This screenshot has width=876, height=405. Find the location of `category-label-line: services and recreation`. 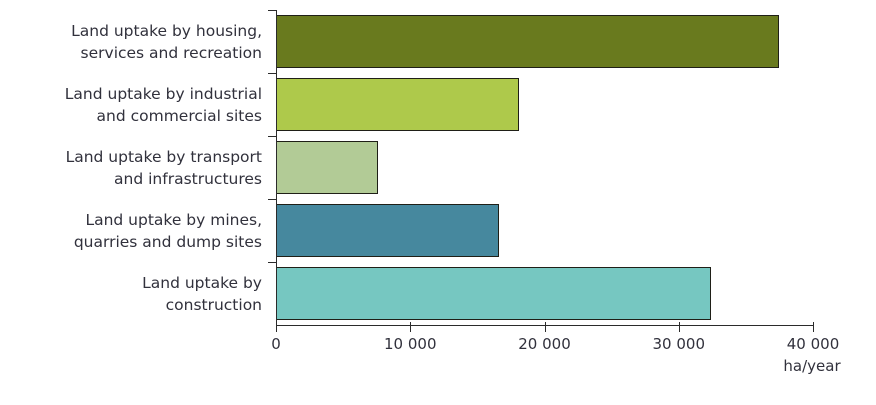

category-label-line: services and recreation is located at coordinates (171, 52).